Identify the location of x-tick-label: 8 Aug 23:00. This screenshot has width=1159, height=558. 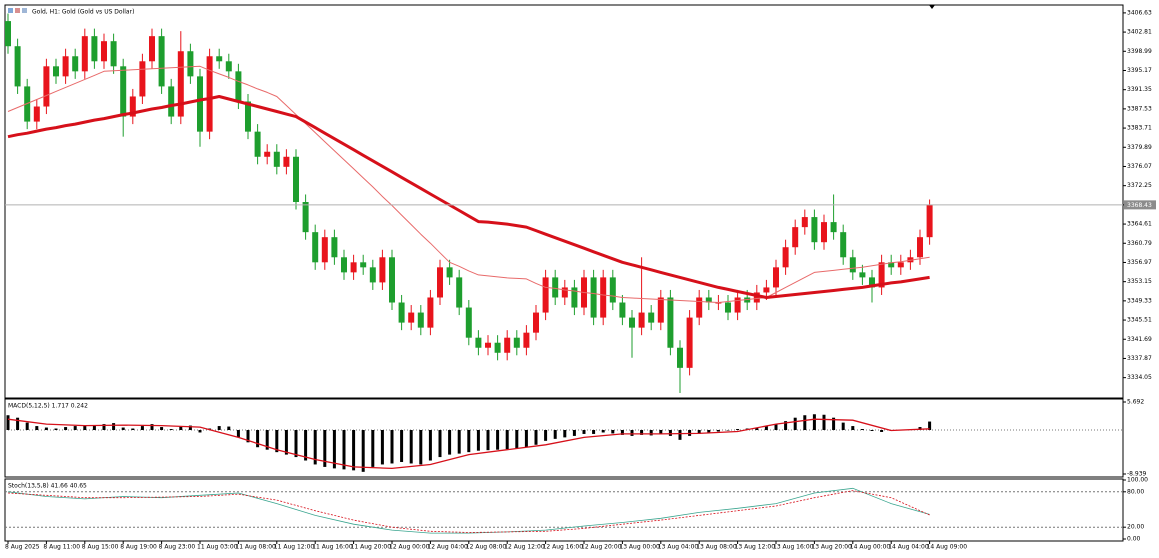
(177, 547).